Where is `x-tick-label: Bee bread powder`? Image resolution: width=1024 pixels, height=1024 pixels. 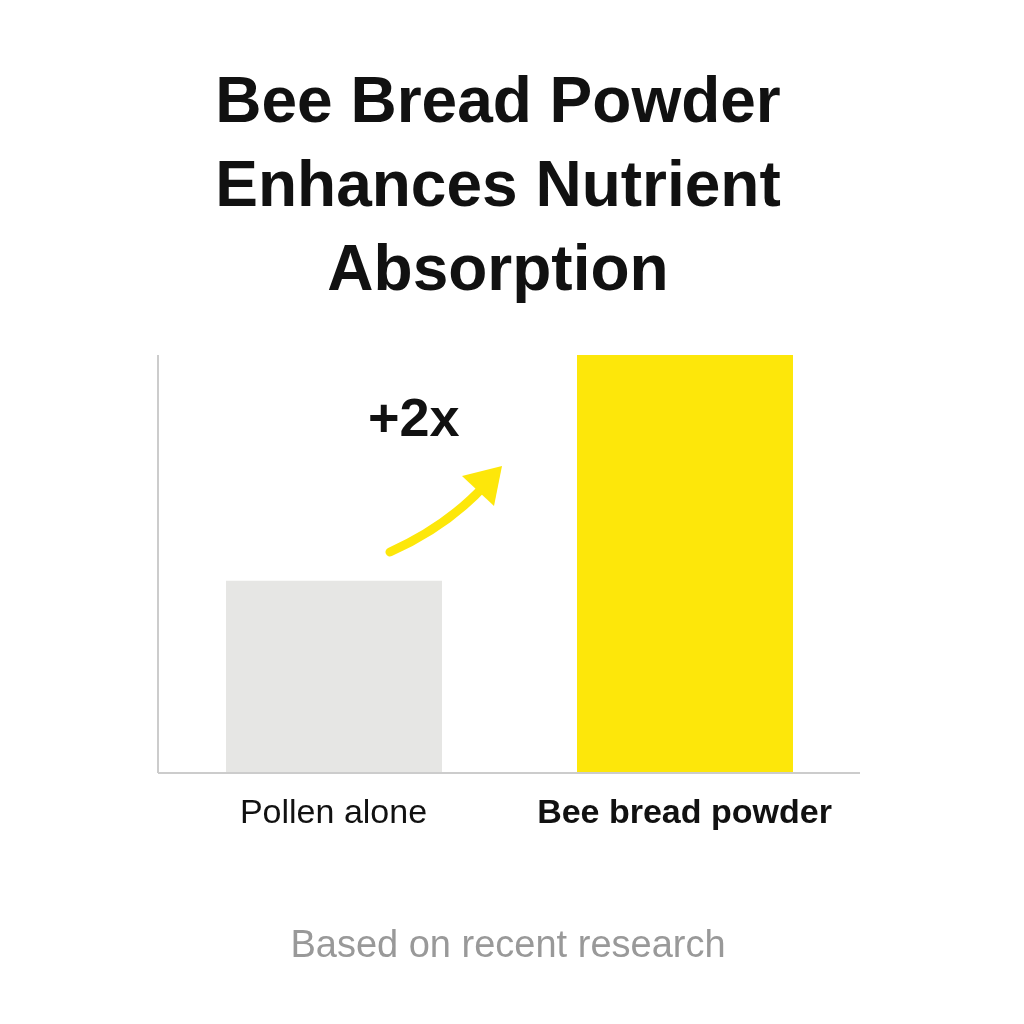
x-tick-label: Bee bread powder is located at coordinates (684, 811).